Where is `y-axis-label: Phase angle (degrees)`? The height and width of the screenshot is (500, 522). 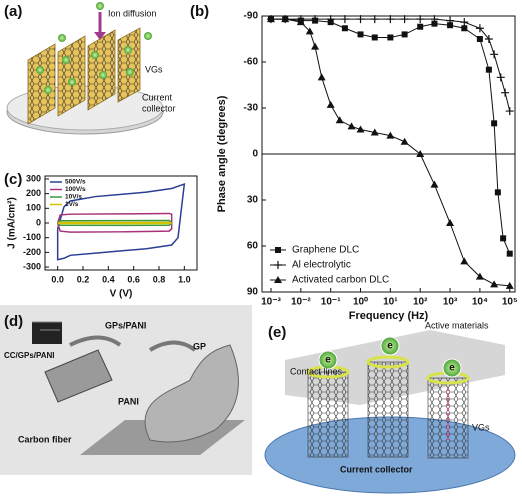 y-axis-label: Phase angle (degrees) is located at coordinates (222, 153).